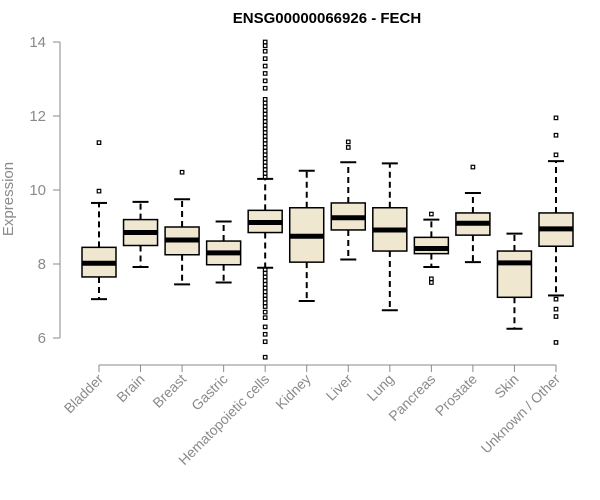 The height and width of the screenshot is (500, 600). I want to click on box-hematopoietic-cells, so click(265, 199).